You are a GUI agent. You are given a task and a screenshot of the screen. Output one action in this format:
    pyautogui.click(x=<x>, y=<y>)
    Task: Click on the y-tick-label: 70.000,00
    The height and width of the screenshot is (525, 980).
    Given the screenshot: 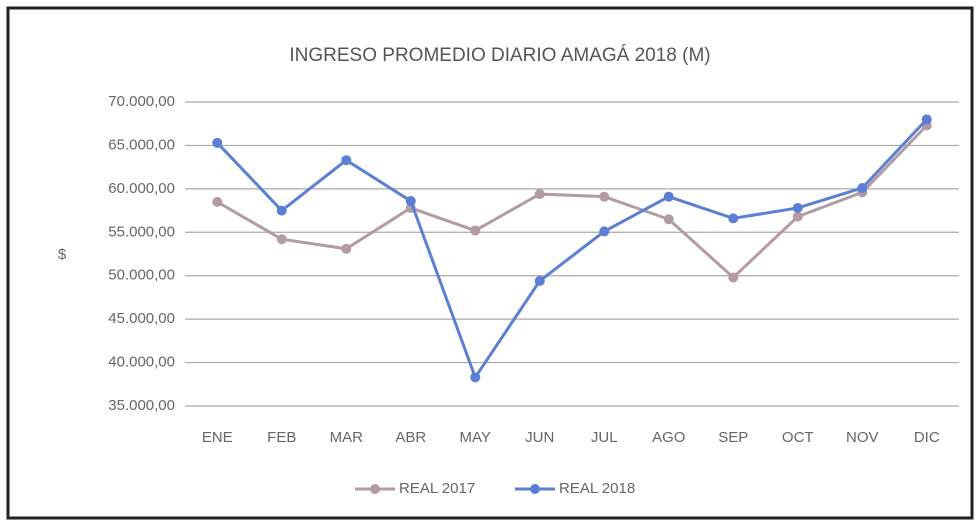 What is the action you would take?
    pyautogui.click(x=141, y=101)
    